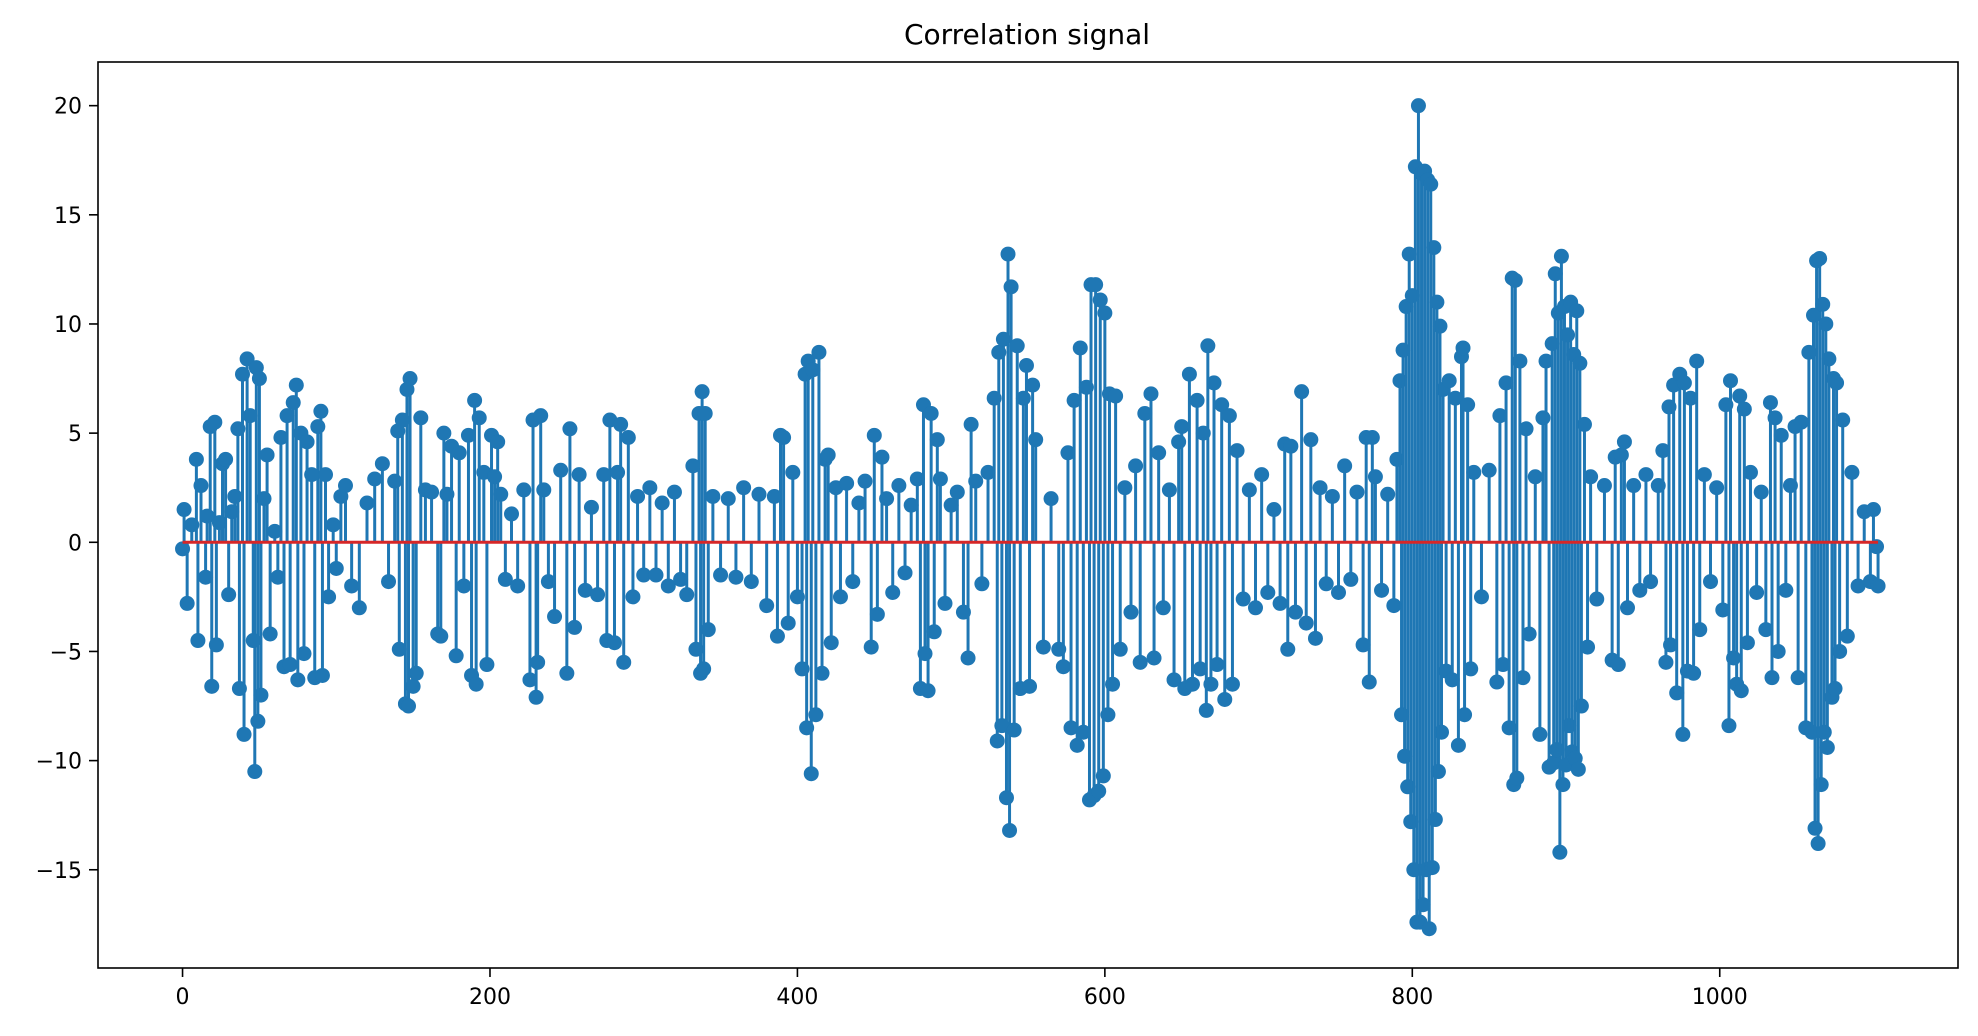 Image resolution: width=1978 pixels, height=1036 pixels. I want to click on x-tick-label: 600, so click(1105, 997).